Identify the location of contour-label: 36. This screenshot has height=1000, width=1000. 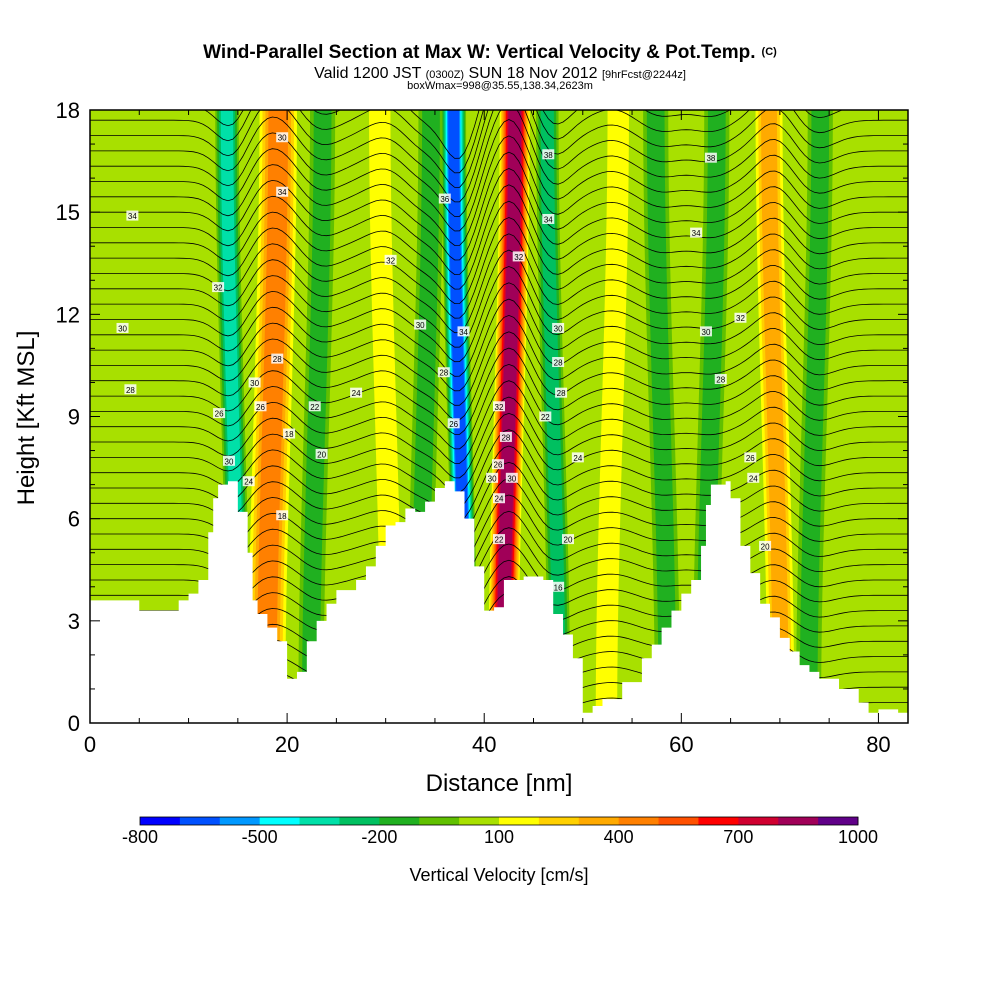
(444, 198).